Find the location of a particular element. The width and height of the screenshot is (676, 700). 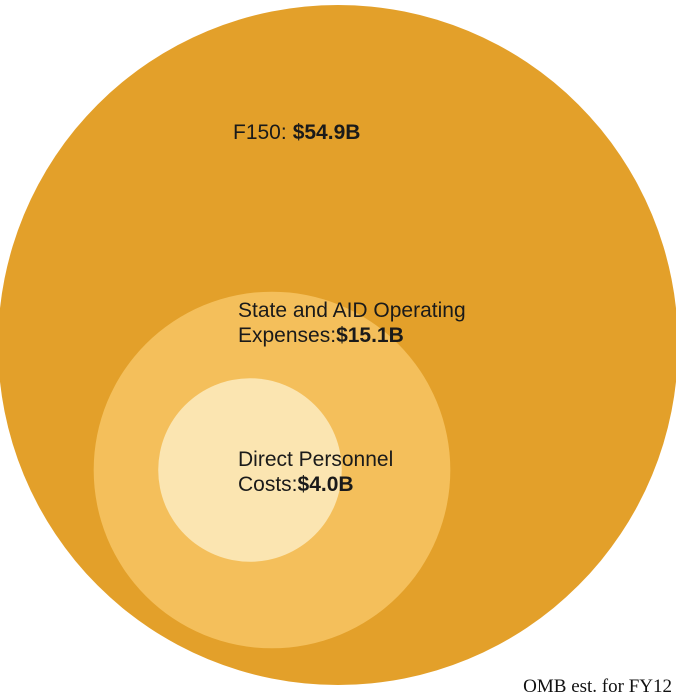

circle-label: Direct Personnel Costs:$4.0B is located at coordinates (330, 472).